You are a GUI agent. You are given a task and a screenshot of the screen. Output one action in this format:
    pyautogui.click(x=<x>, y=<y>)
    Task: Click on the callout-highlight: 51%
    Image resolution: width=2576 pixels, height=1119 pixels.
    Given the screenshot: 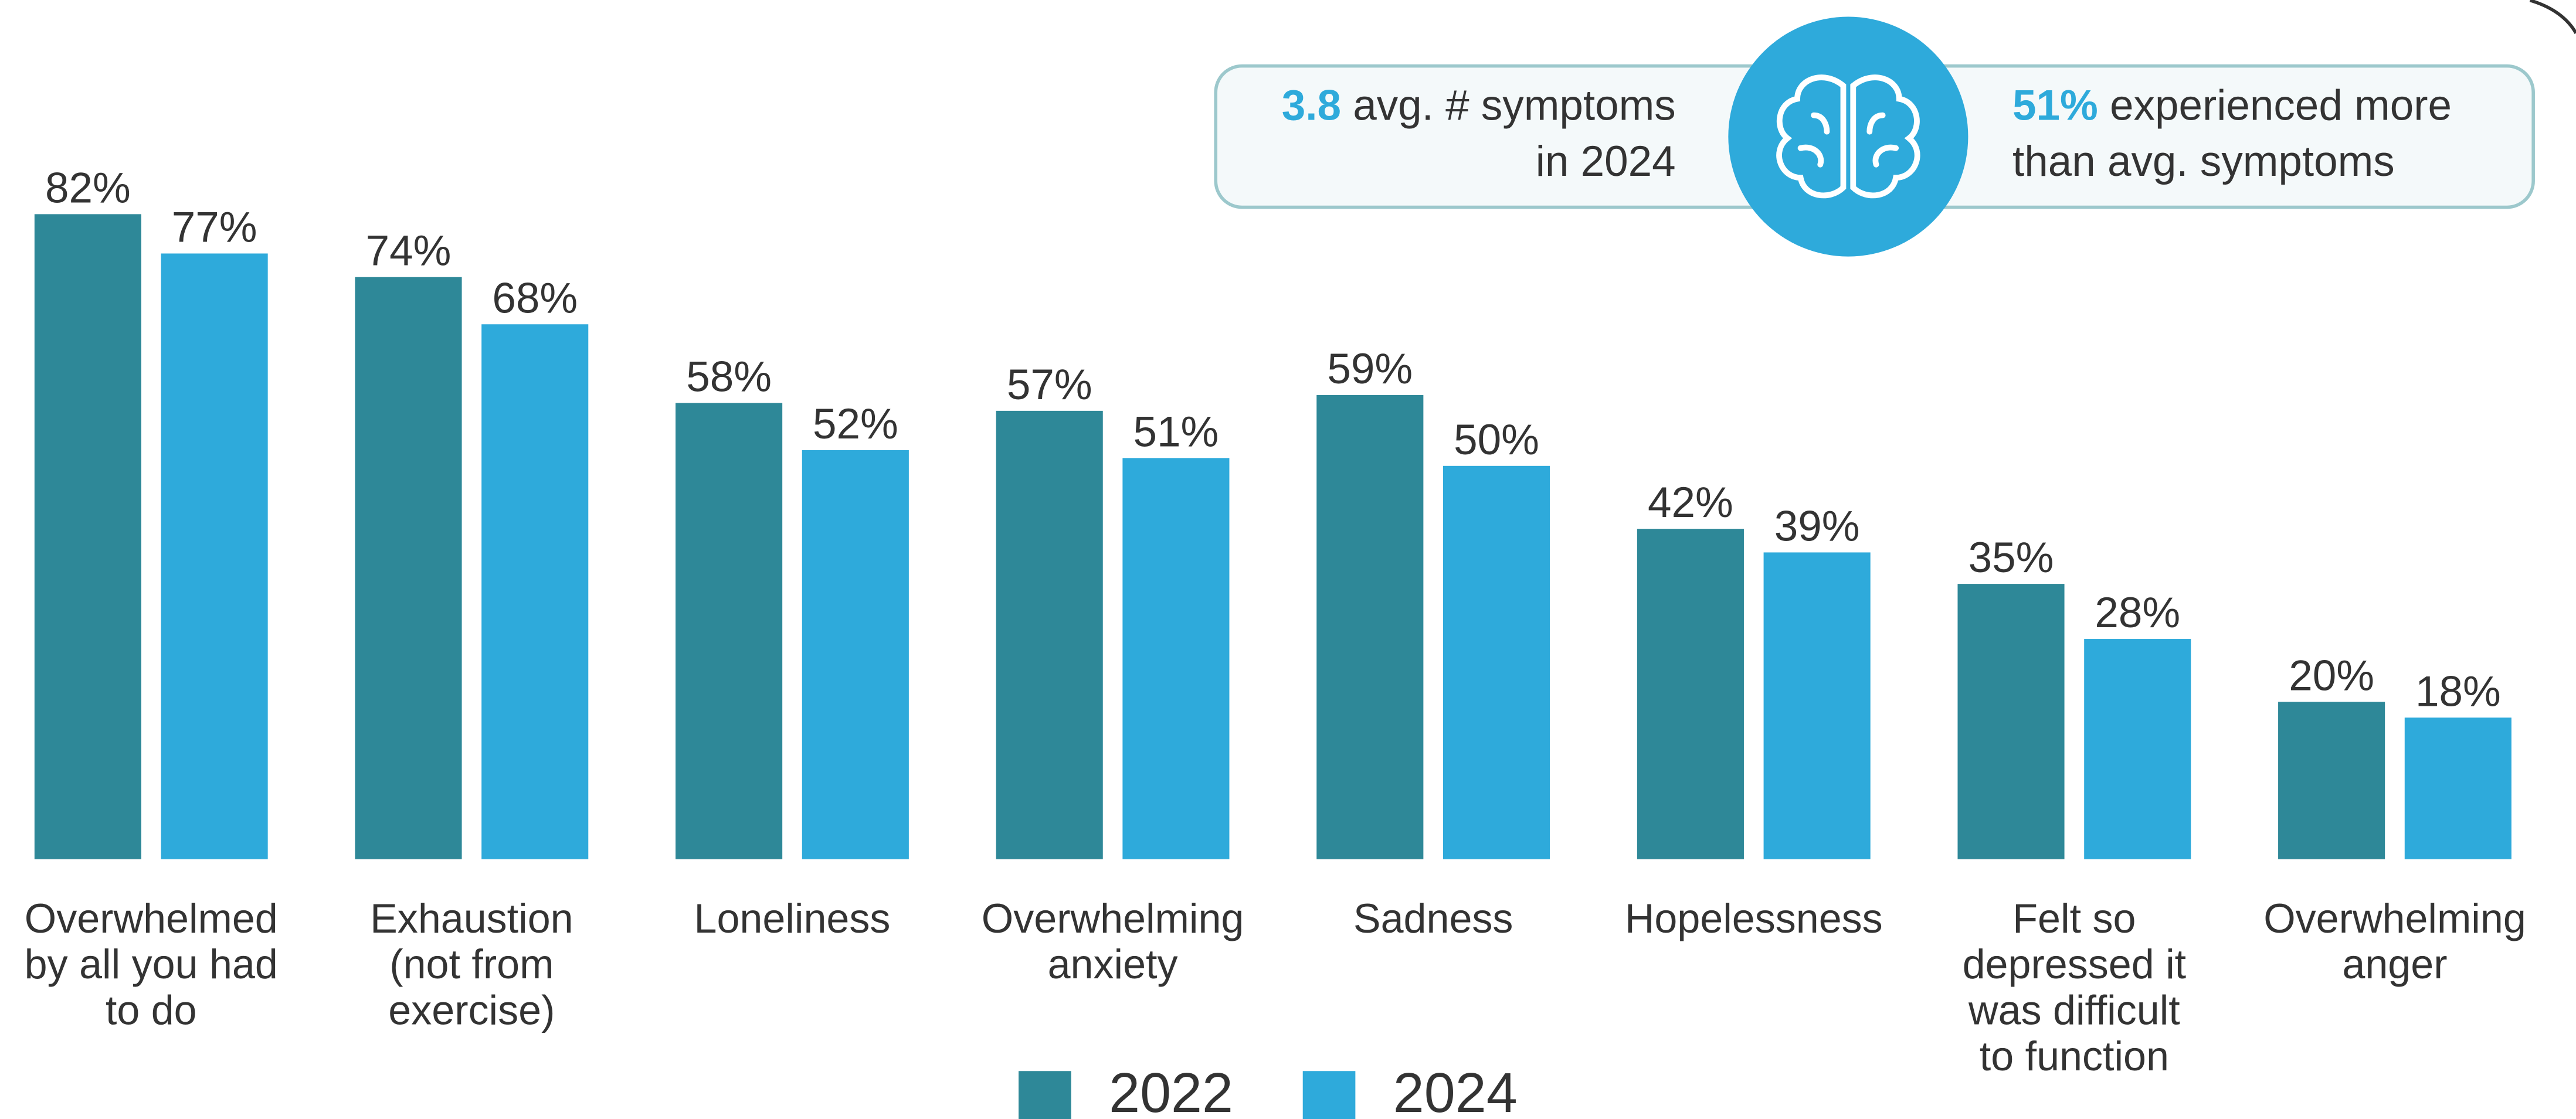 What is the action you would take?
    pyautogui.click(x=2055, y=106)
    